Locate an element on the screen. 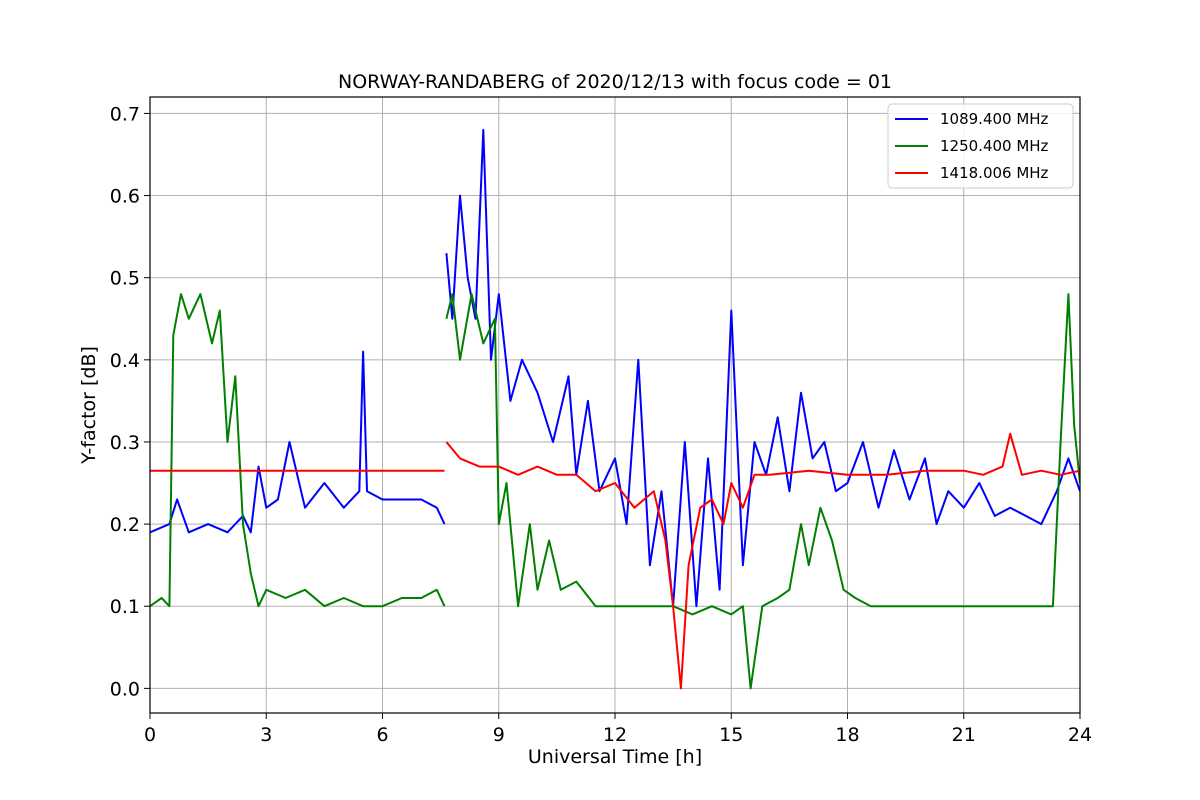  y-tick-label: 0.2 is located at coordinates (125, 525).